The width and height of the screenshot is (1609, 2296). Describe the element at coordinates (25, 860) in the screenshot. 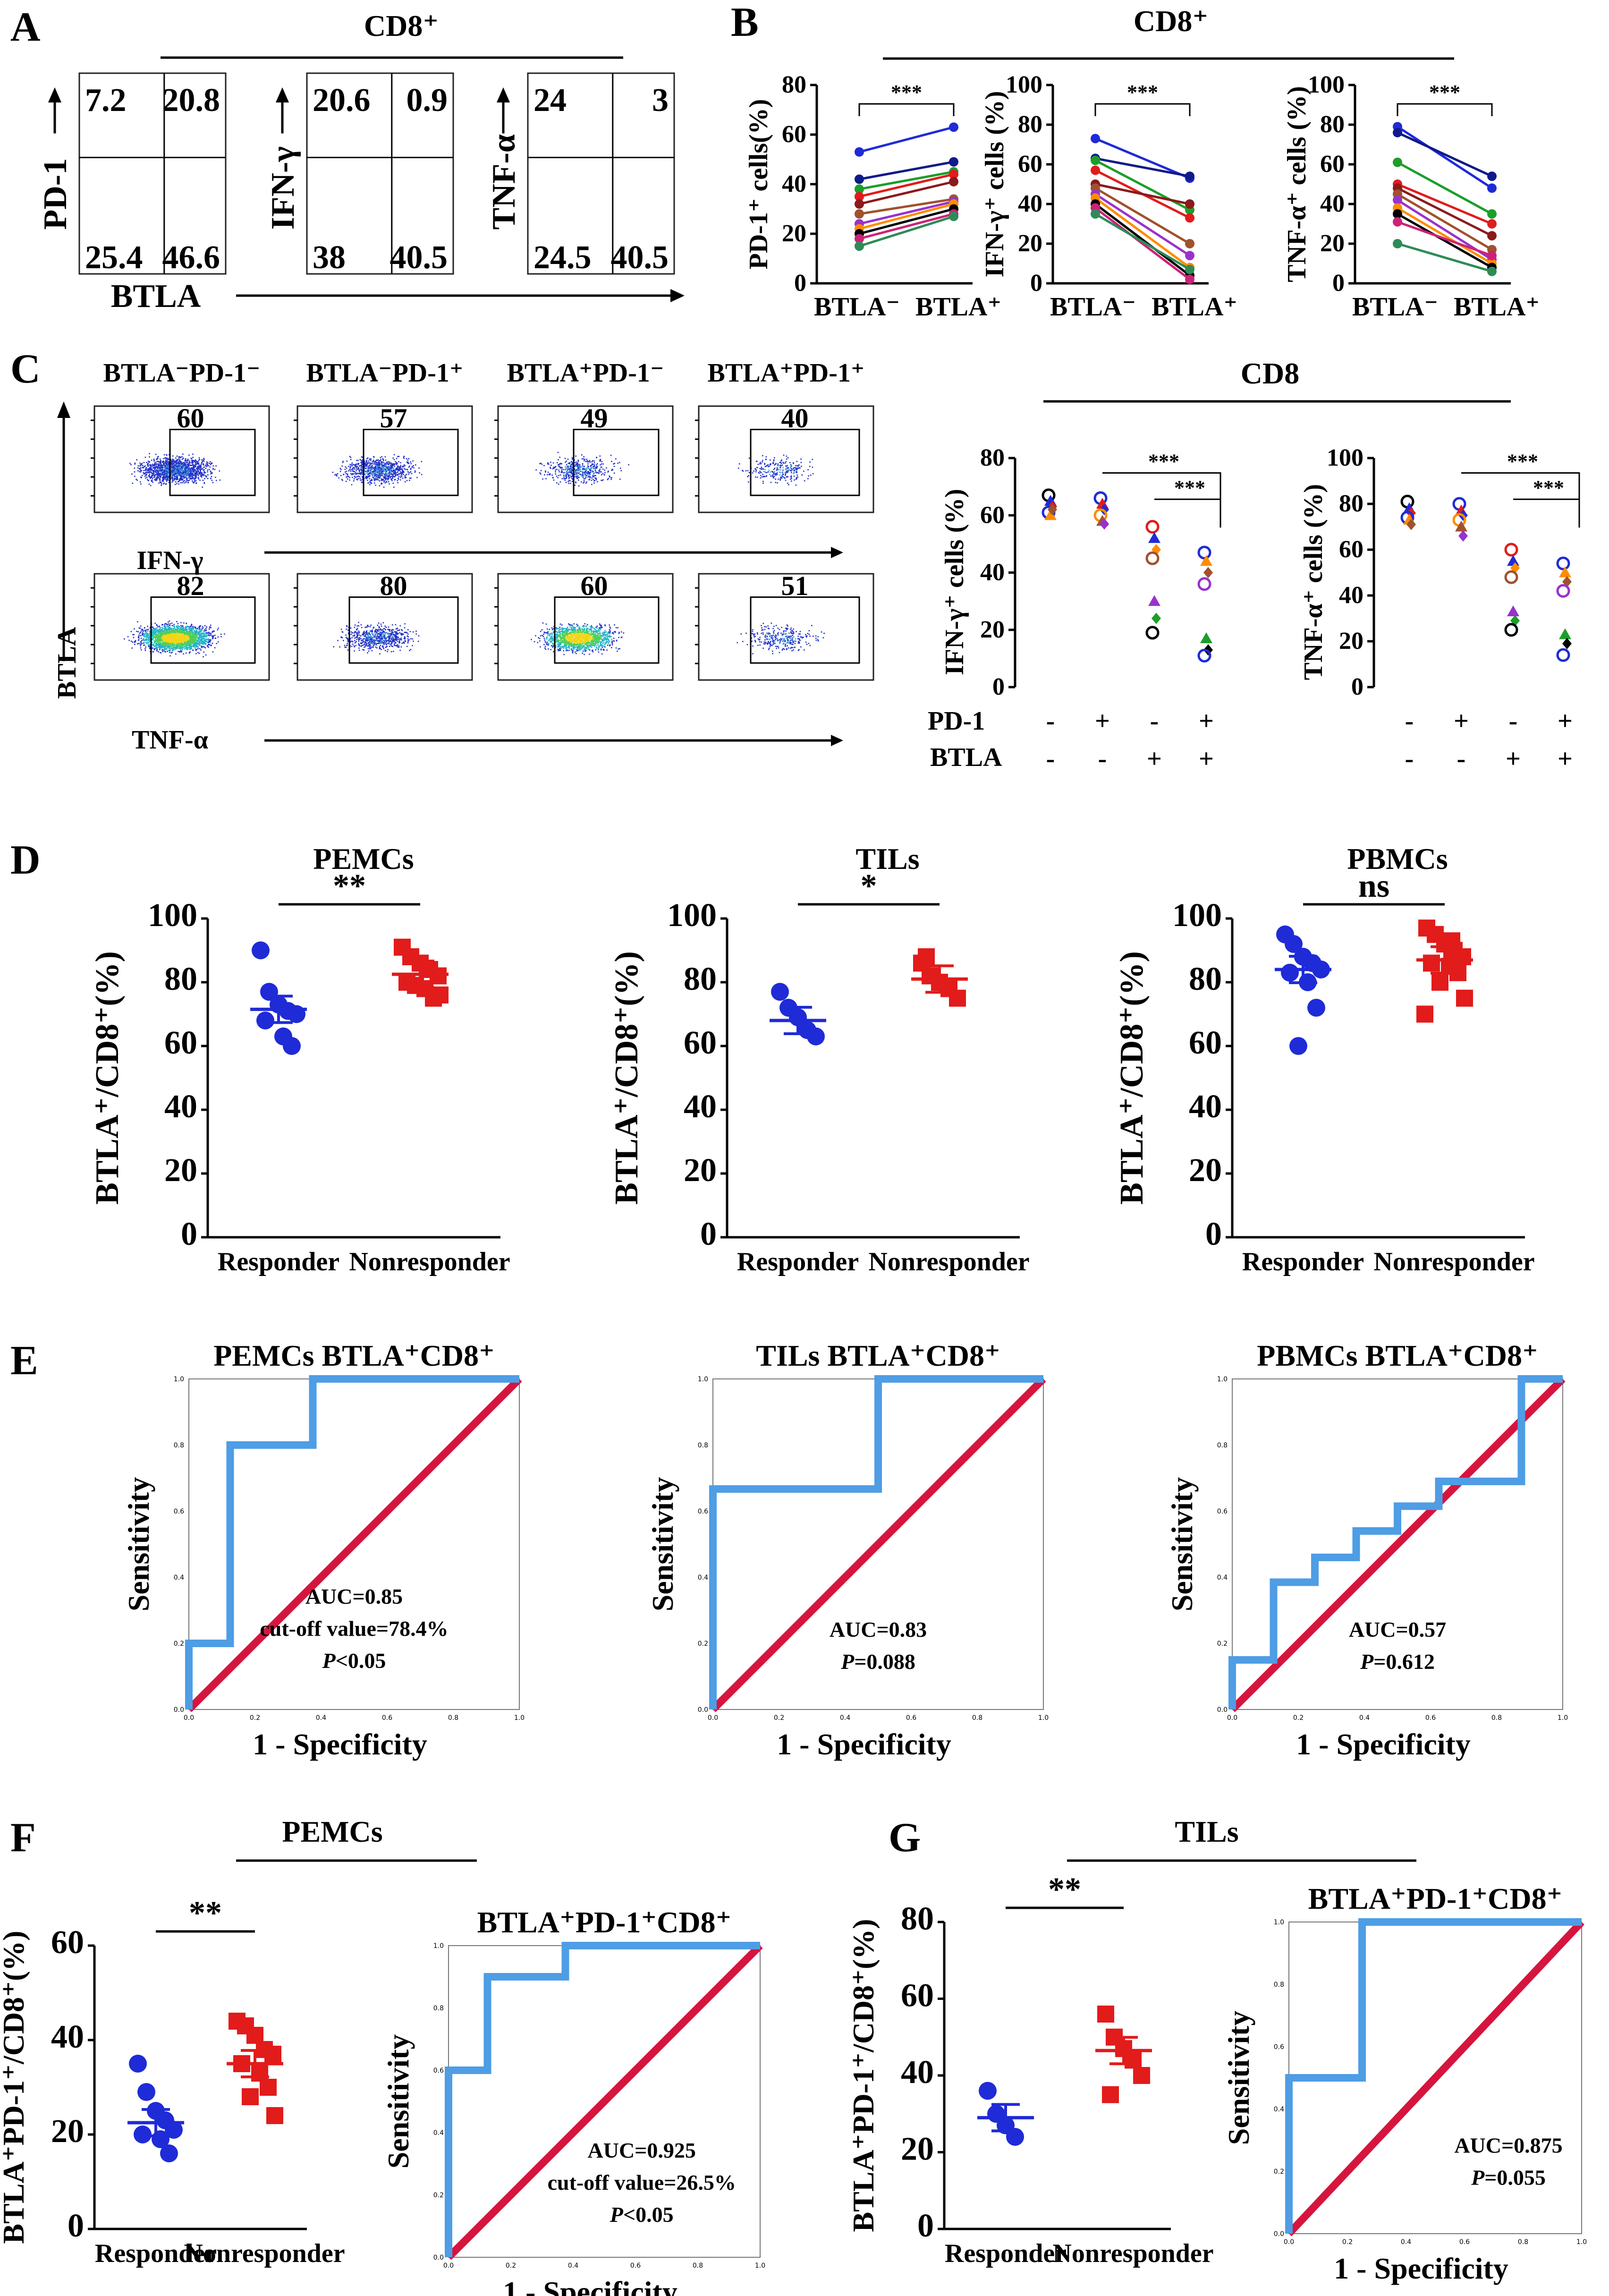

I see `panel-label-d: D` at that location.